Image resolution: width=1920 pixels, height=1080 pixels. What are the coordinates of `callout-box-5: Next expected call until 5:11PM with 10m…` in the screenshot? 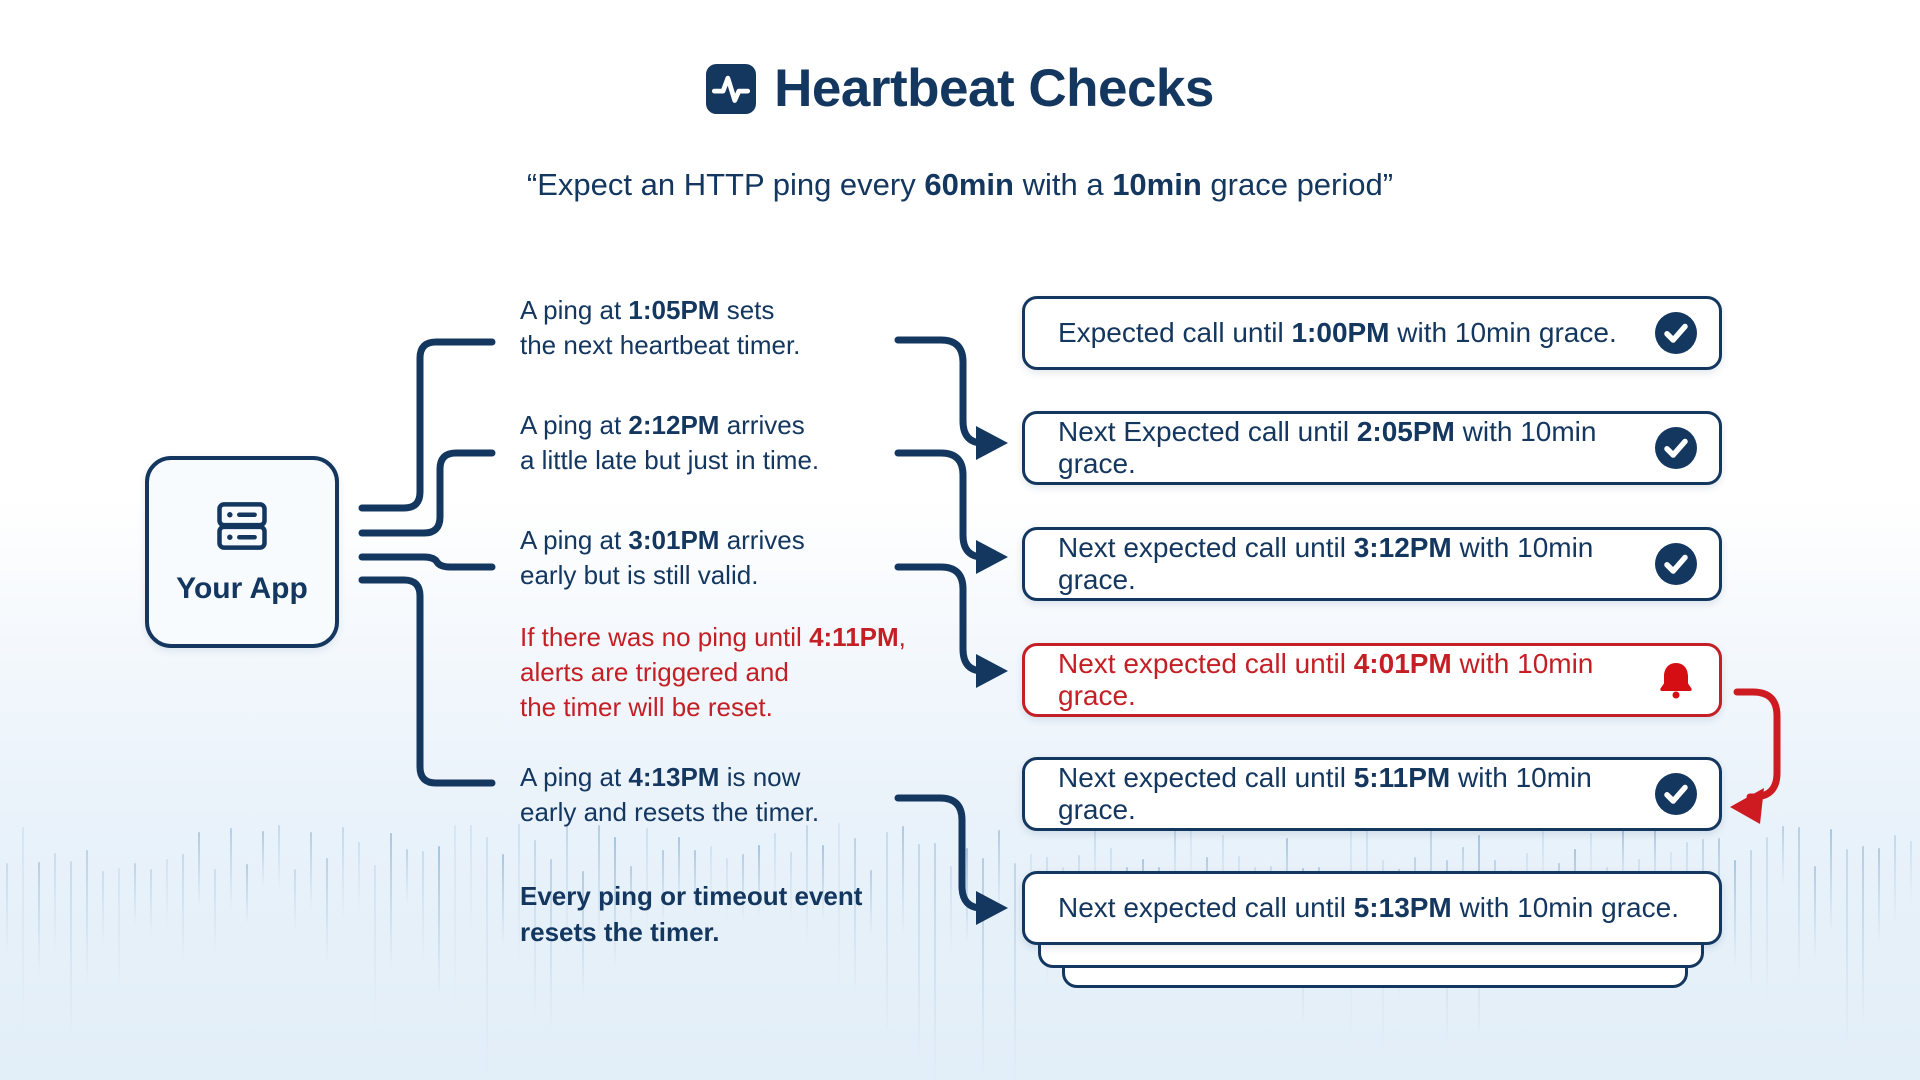 It's located at (1372, 794).